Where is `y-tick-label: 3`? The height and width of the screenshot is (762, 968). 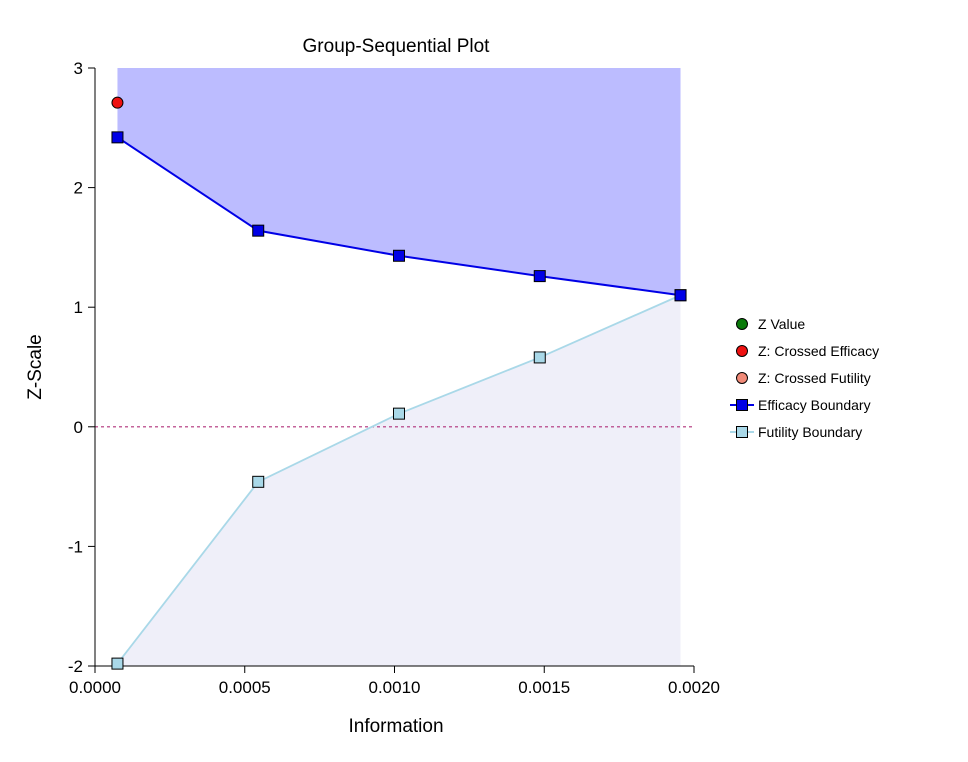 y-tick-label: 3 is located at coordinates (78, 68).